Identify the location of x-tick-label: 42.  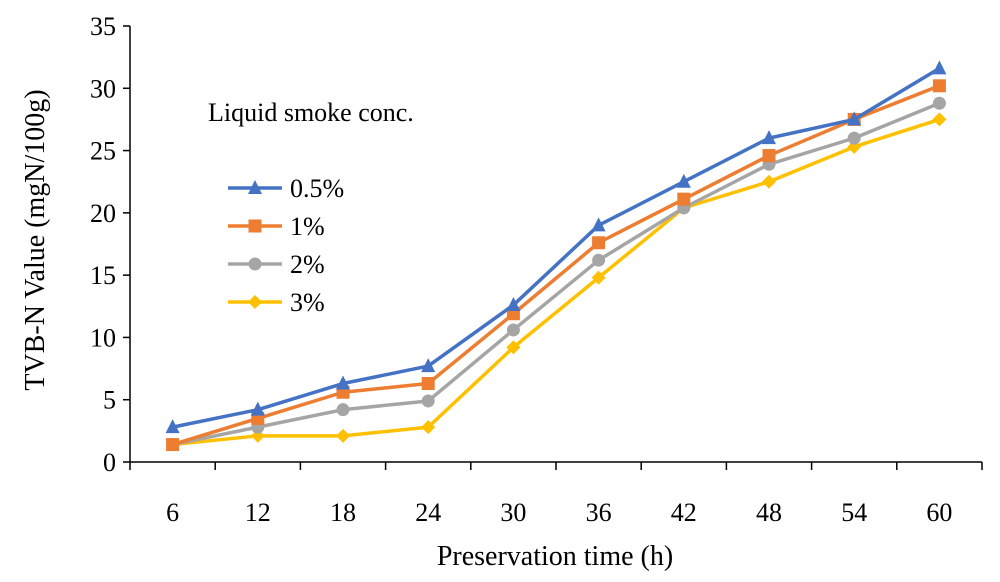
(684, 512).